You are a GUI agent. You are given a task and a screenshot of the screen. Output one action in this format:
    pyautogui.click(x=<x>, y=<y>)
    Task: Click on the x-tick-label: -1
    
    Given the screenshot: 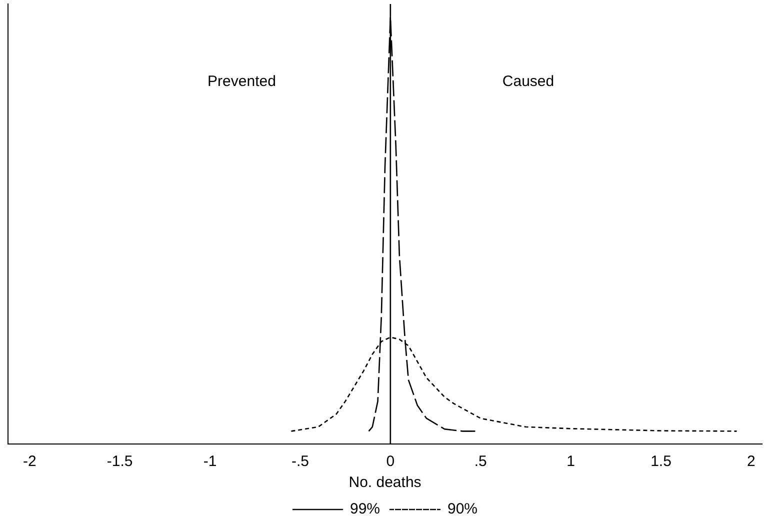 What is the action you would take?
    pyautogui.click(x=210, y=461)
    